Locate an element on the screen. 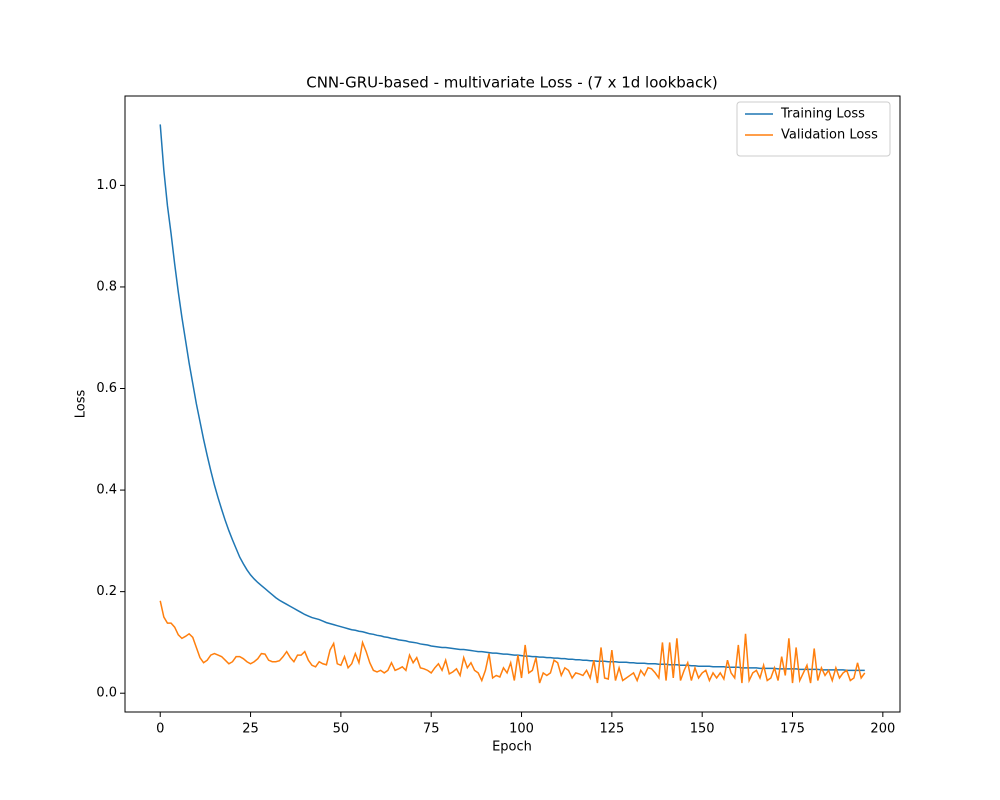  legend-label: Validation Loss is located at coordinates (829, 135).